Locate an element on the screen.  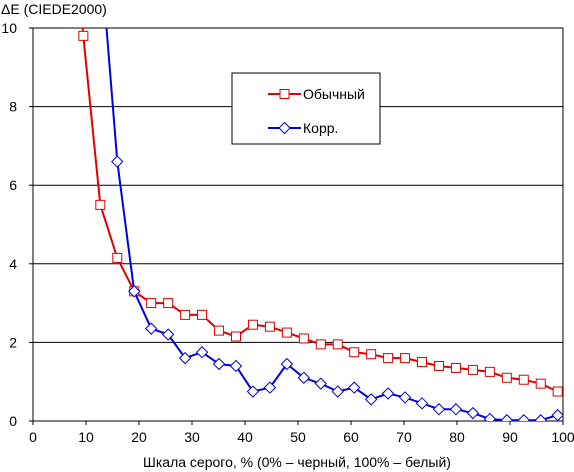
legend-label: Обычный is located at coordinates (334, 94).